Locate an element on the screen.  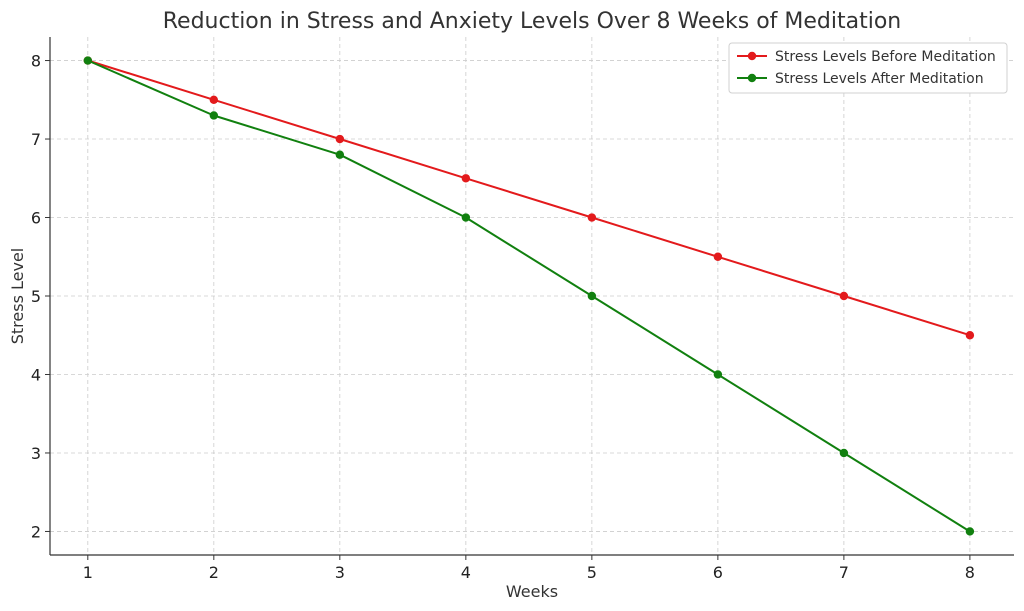
y-tick-label: 8 is located at coordinates (36, 61).